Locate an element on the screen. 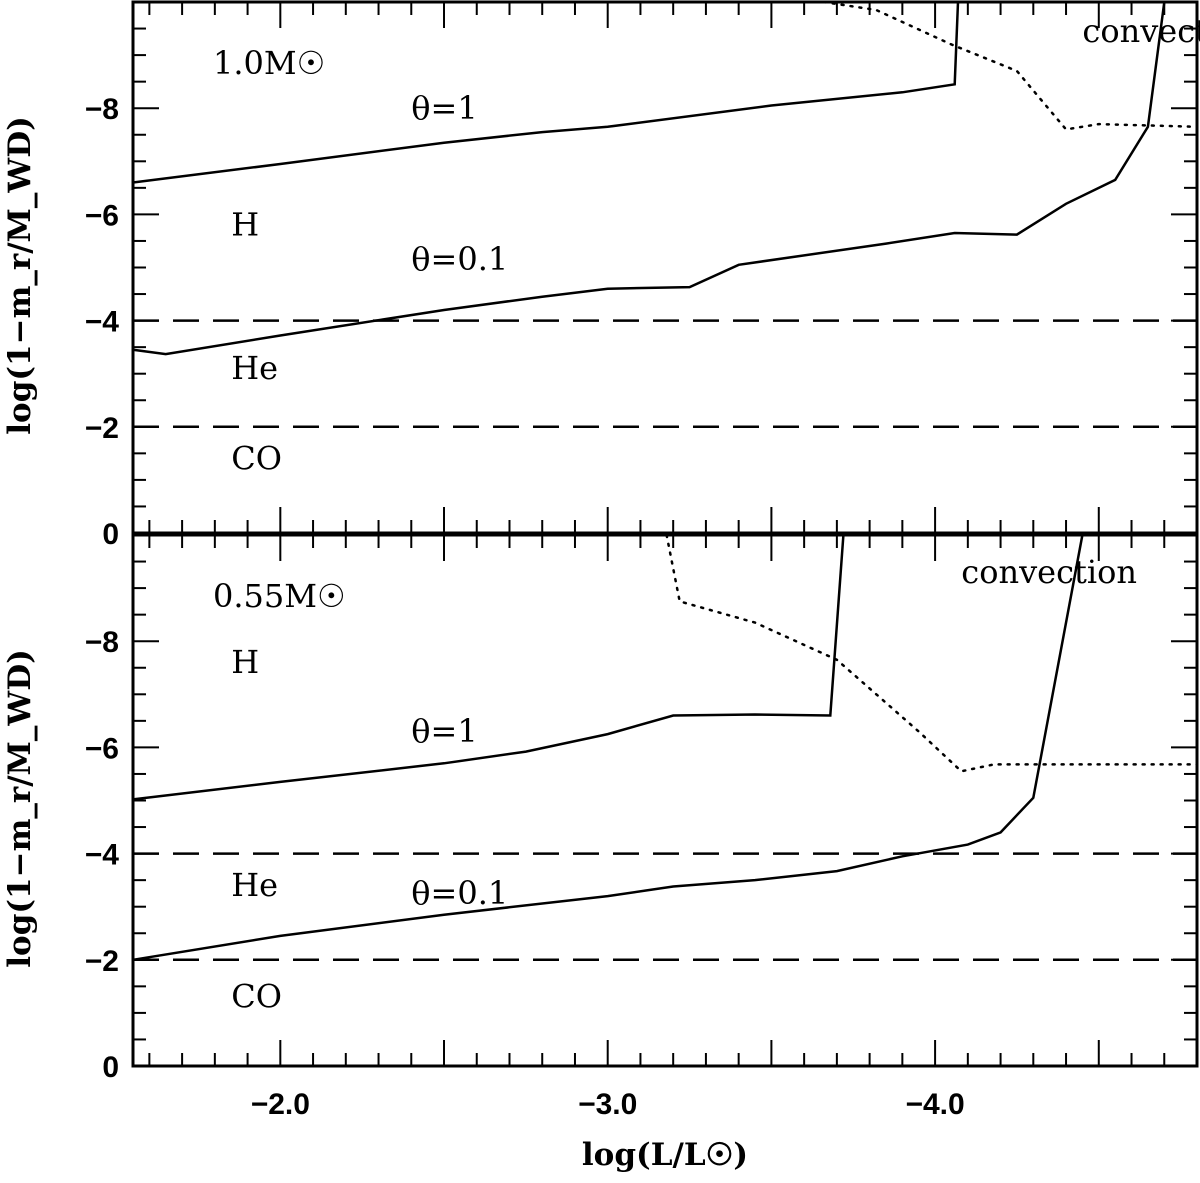  x-tick-label: −4.0 is located at coordinates (934, 1104).